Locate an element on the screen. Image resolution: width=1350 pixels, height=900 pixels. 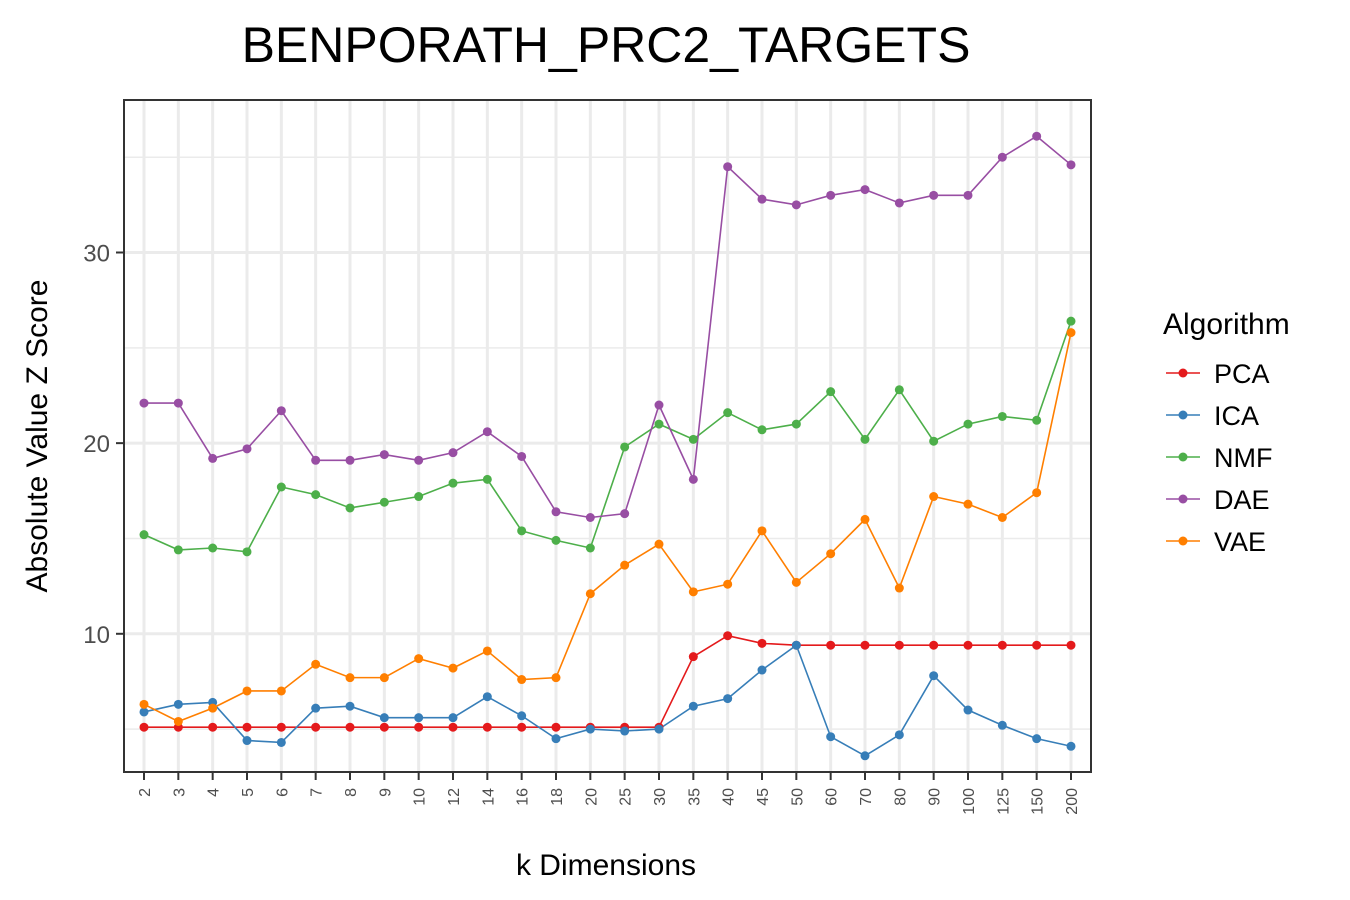
x-tick-label: 80 is located at coordinates (900, 797).